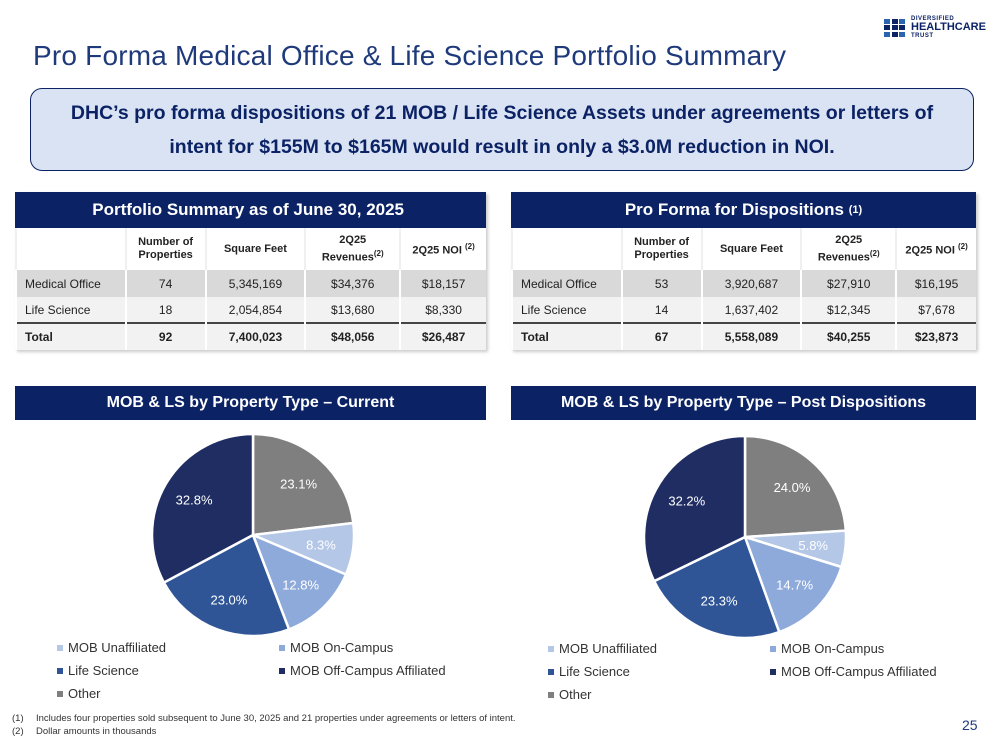  What do you see at coordinates (255, 283) in the screenshot?
I see `cell-sqft: 5,345,169` at bounding box center [255, 283].